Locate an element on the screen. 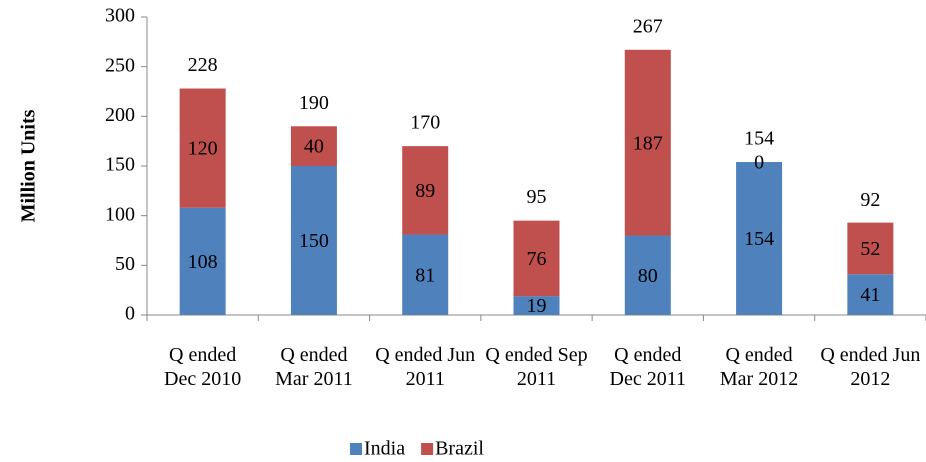 This screenshot has height=462, width=926. x-tick-label: Q ended Sep 2011 is located at coordinates (536, 367).